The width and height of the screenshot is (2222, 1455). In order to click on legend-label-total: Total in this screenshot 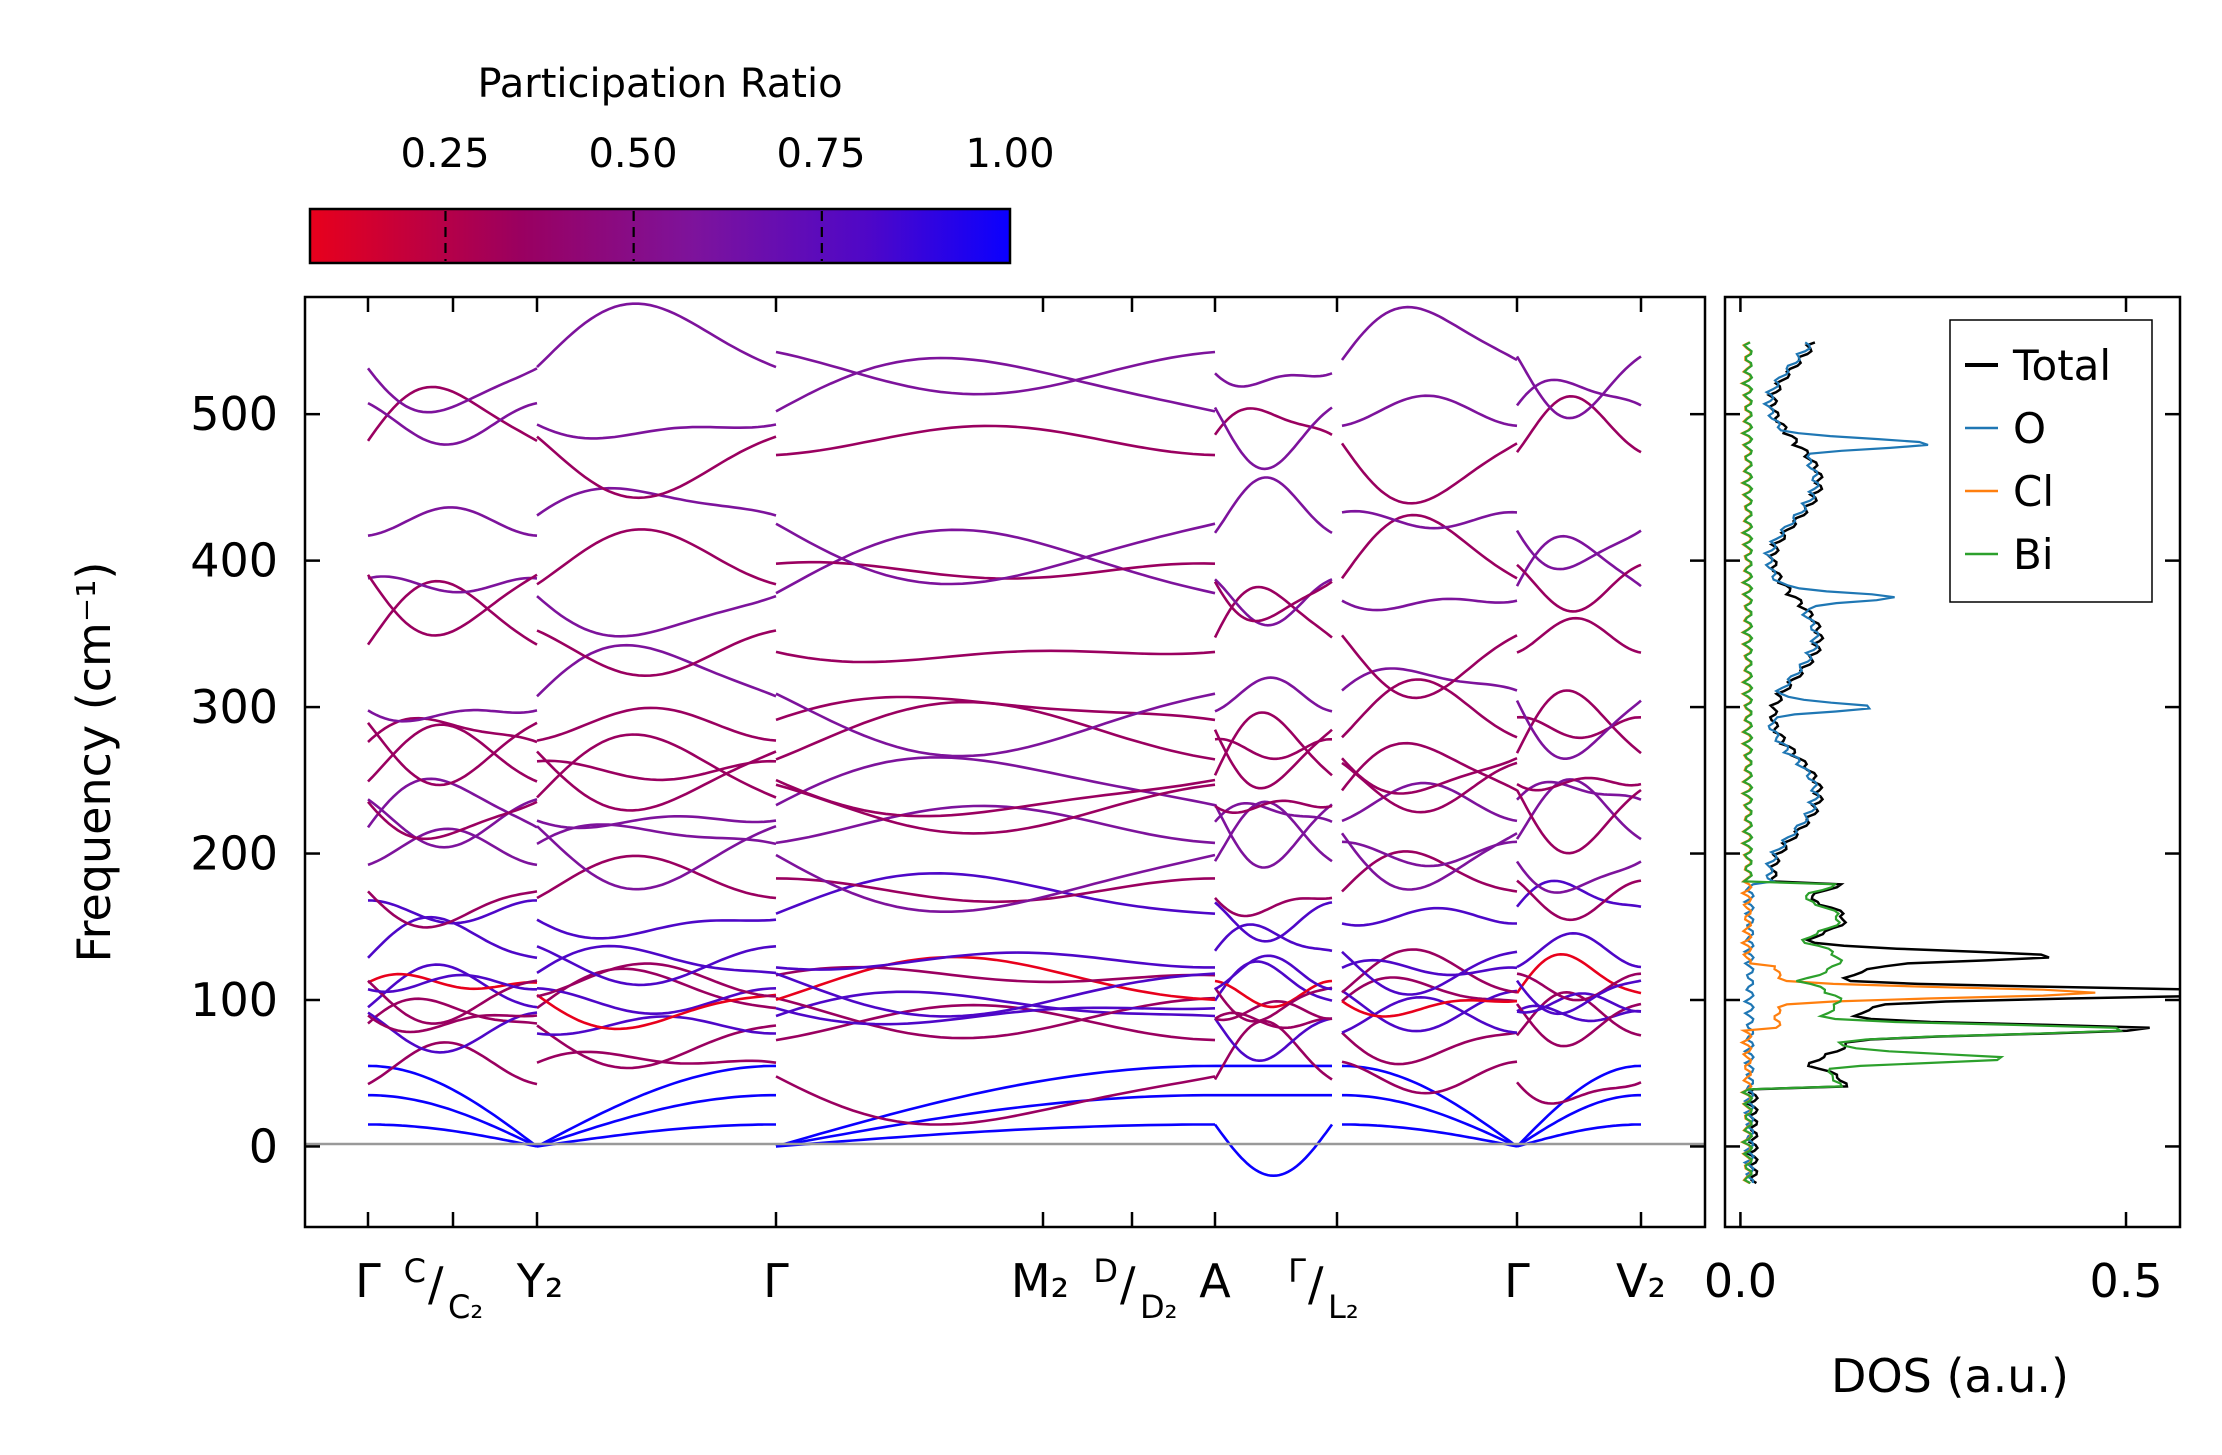, I will do `click(2061, 365)`.